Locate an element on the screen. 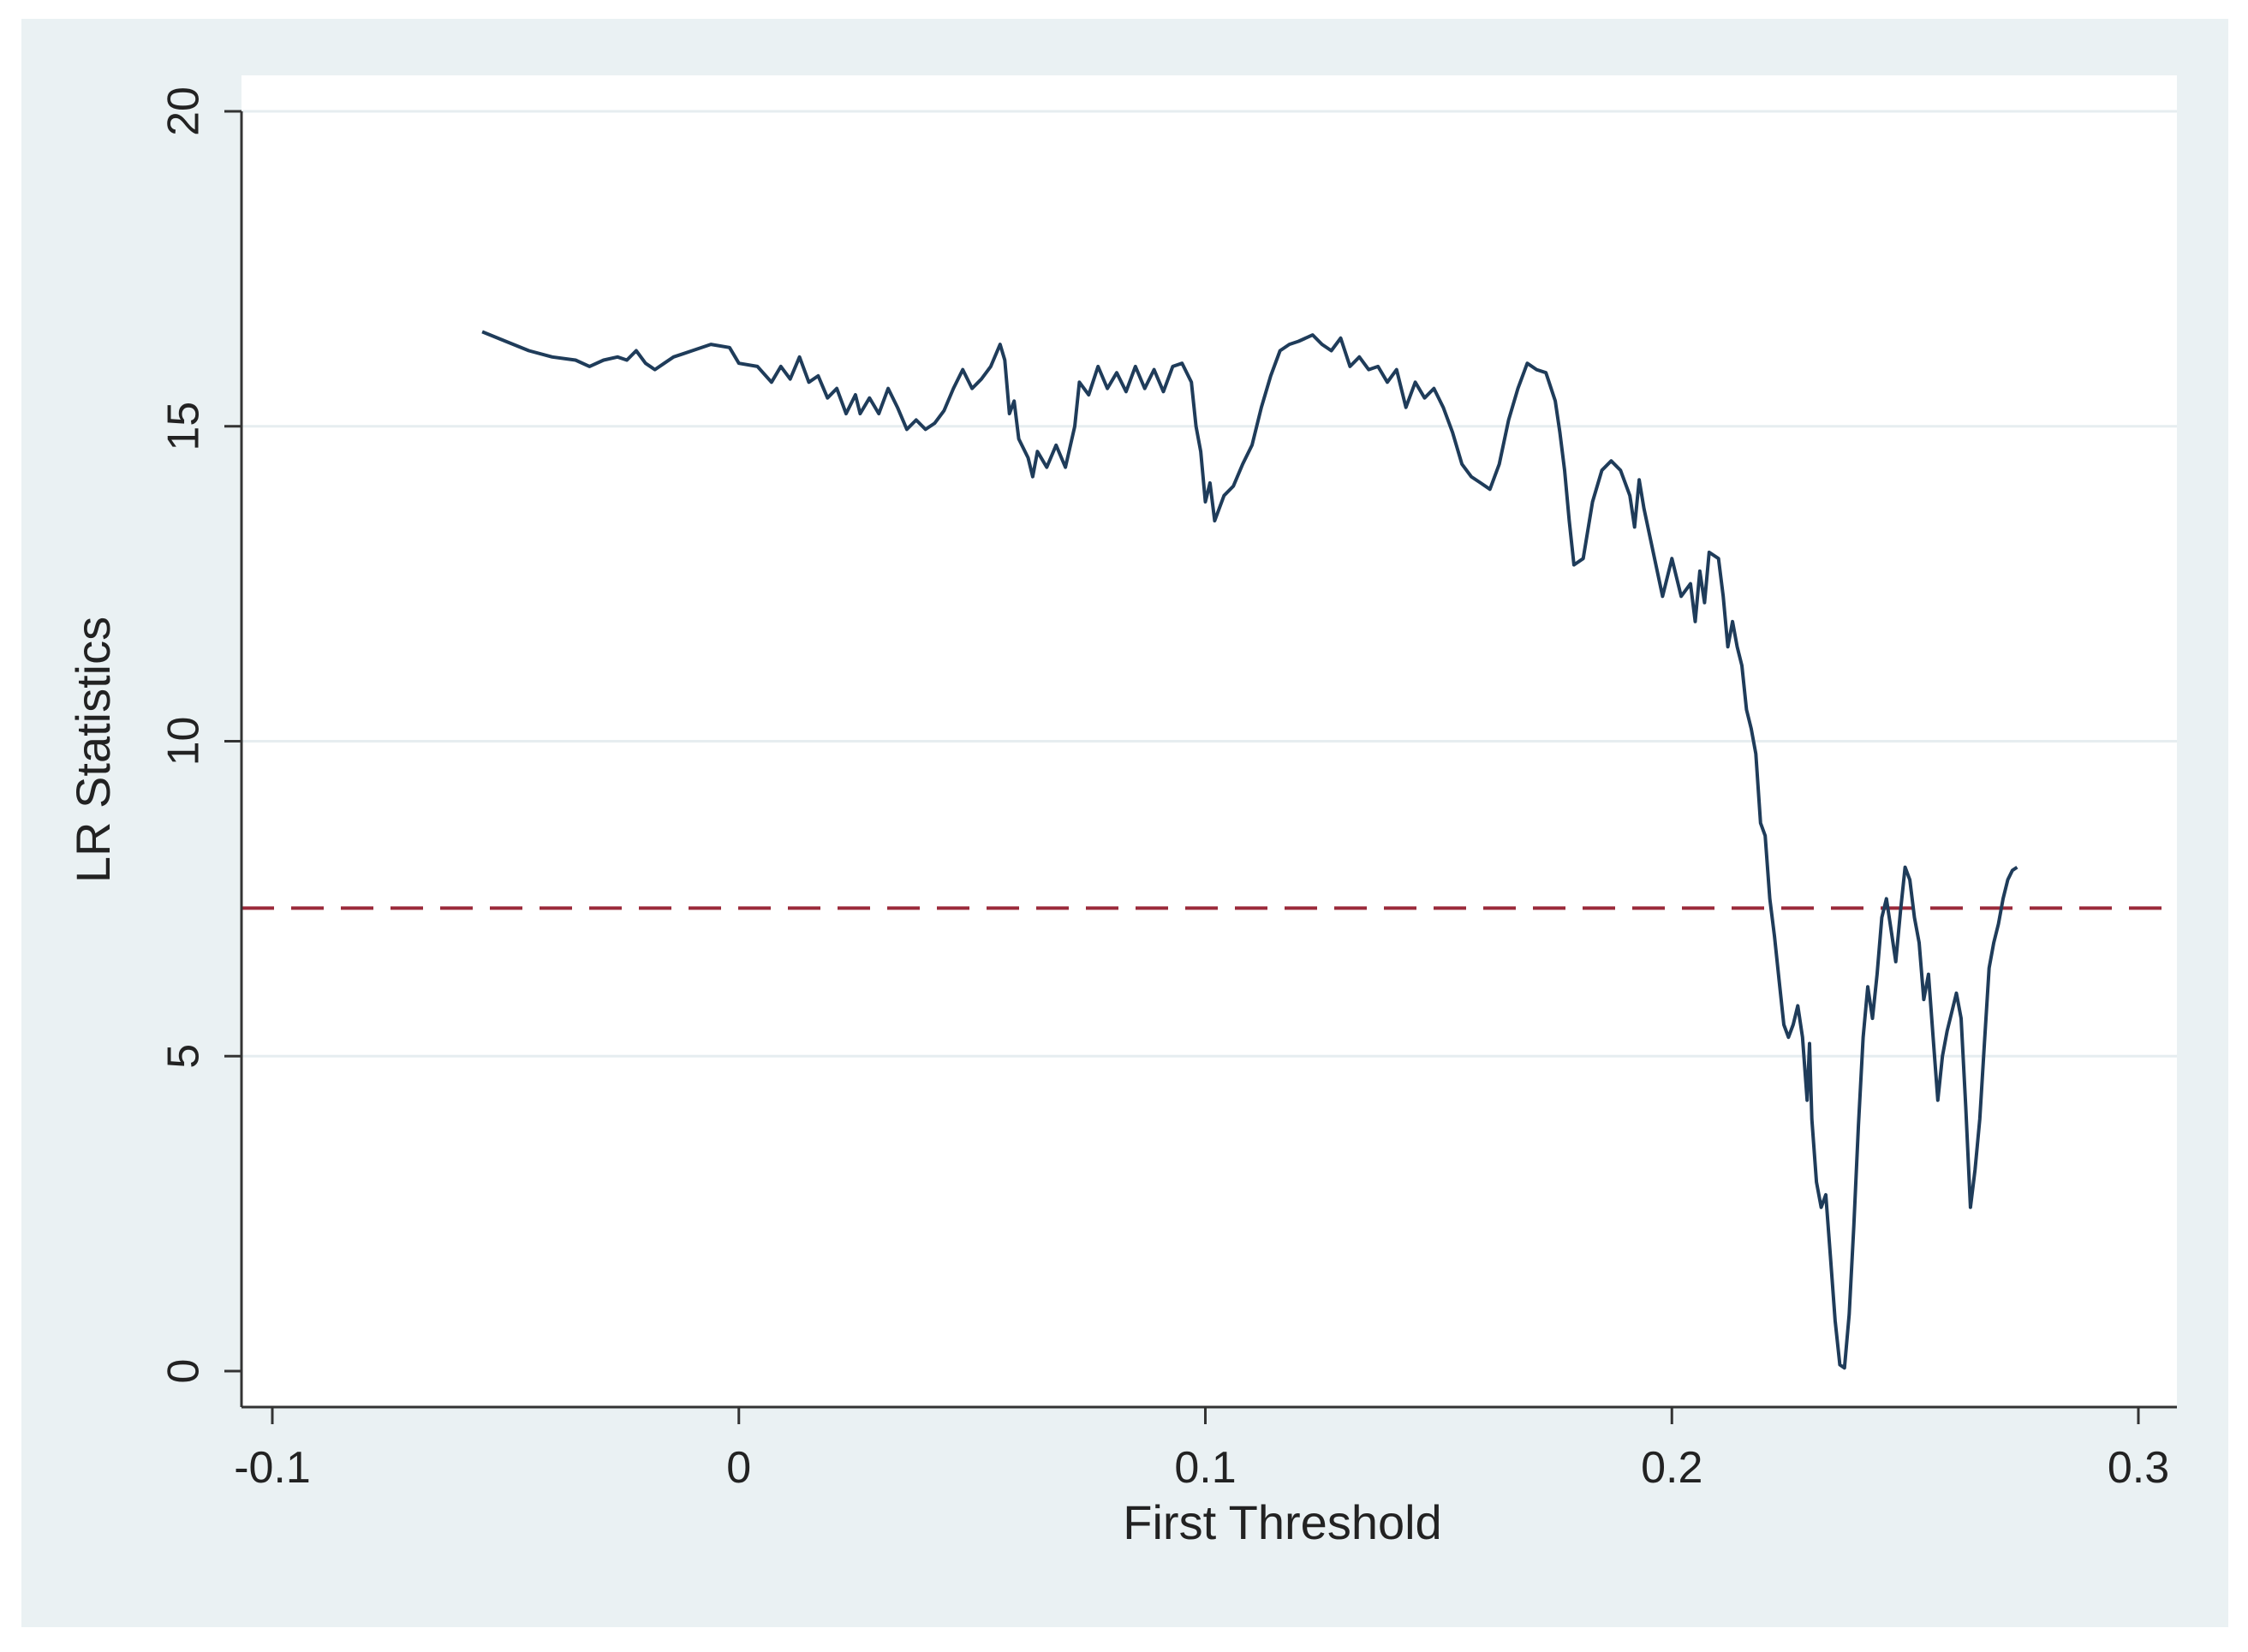 The image size is (2248, 1652). y-axis-title: LR Statistics is located at coordinates (93, 750).